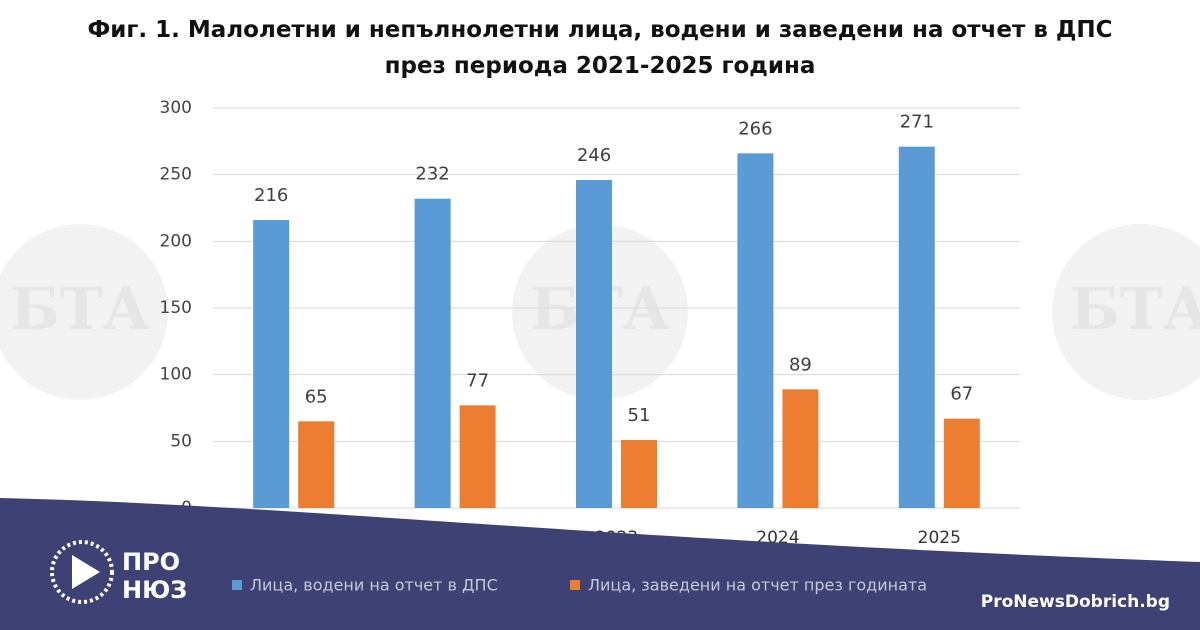  I want to click on y-tick-label: 150, so click(176, 308).